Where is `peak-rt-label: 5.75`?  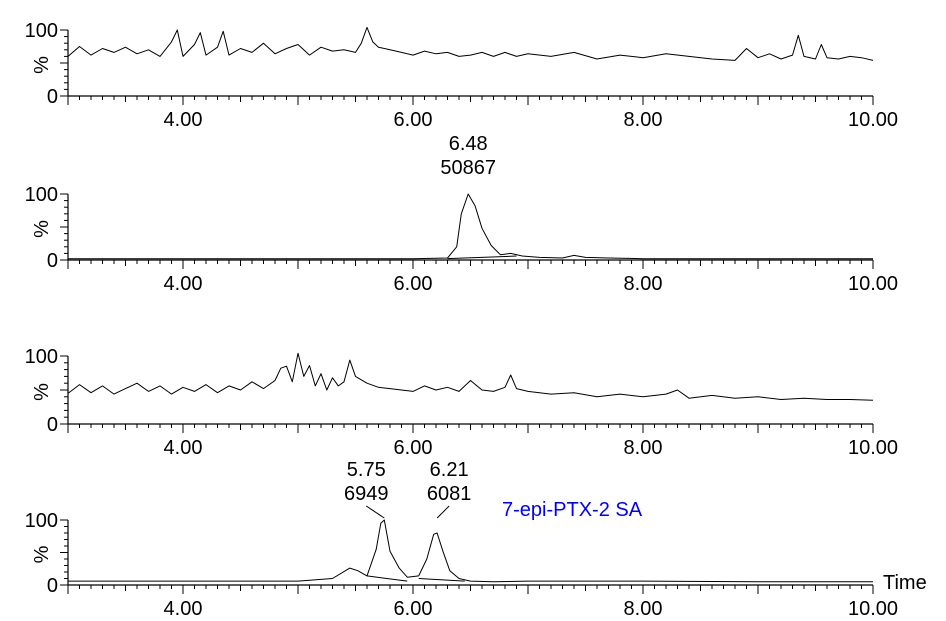 peak-rt-label: 5.75 is located at coordinates (366, 470).